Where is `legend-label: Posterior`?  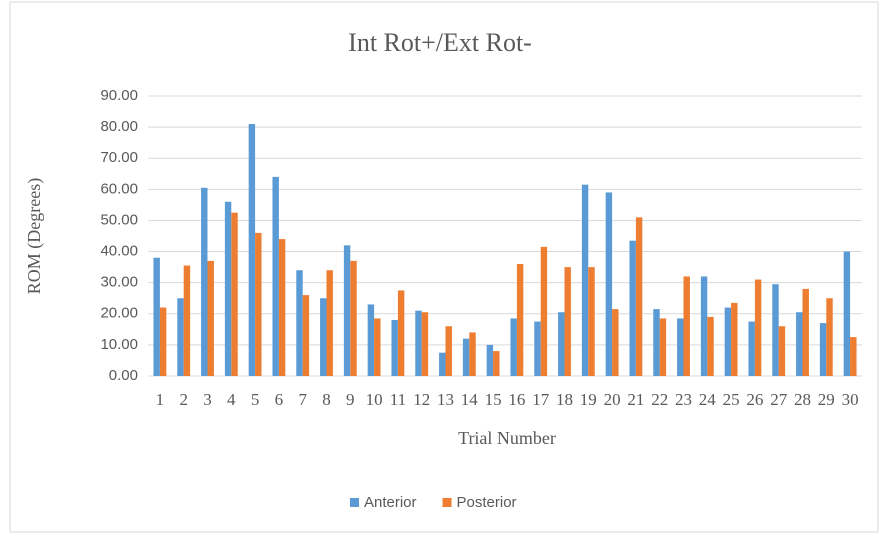 legend-label: Posterior is located at coordinates (487, 502).